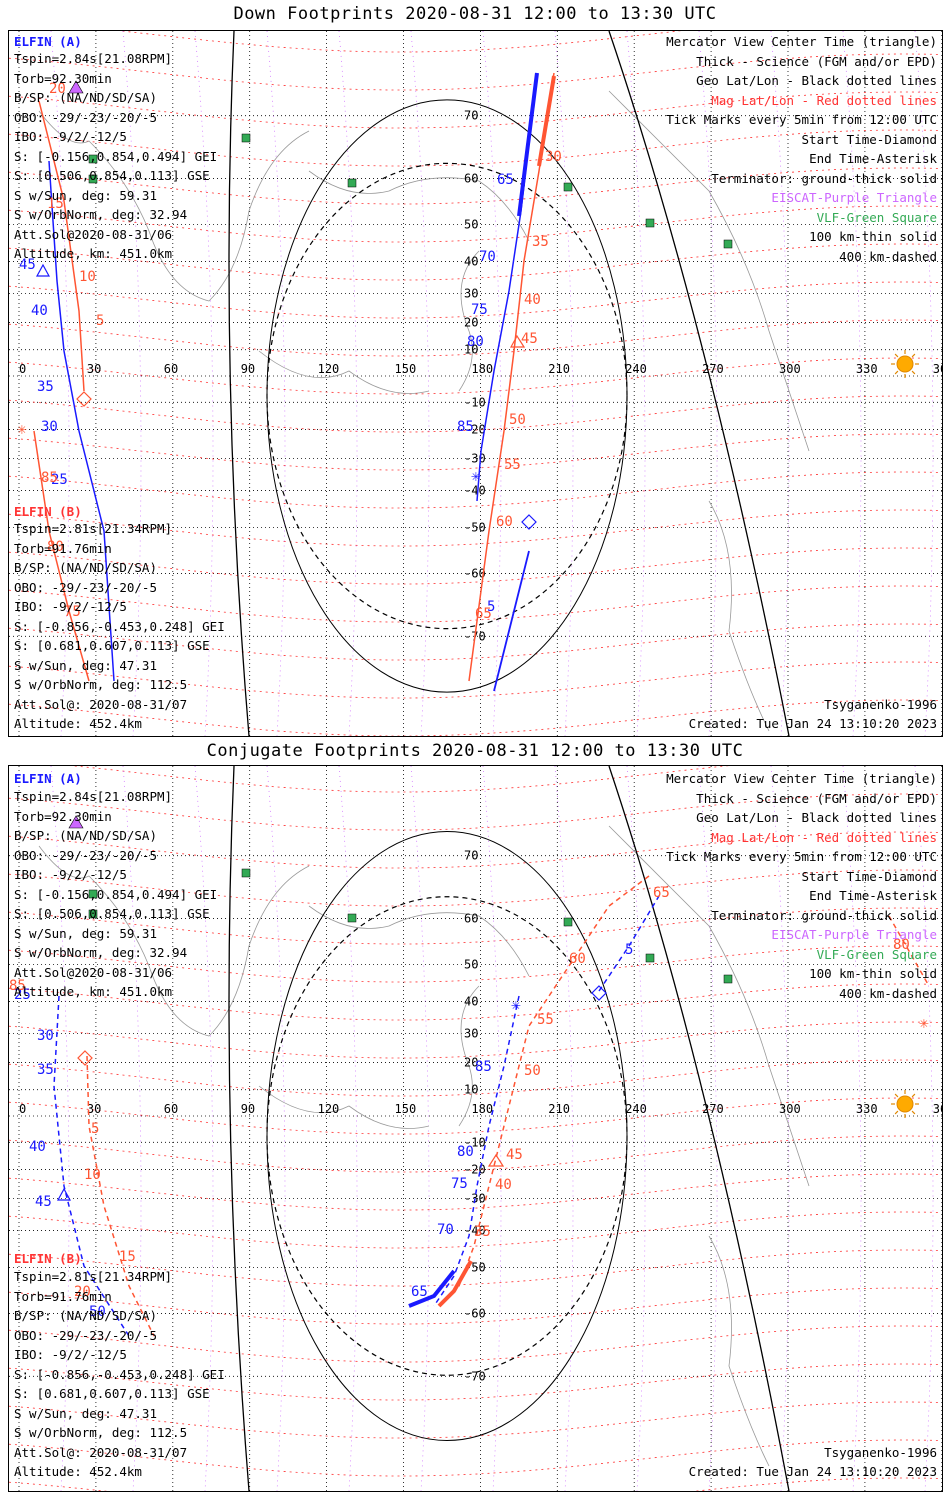  Describe the element at coordinates (532, 300) in the screenshot. I see `elfin-b-tick-label: 40` at that location.